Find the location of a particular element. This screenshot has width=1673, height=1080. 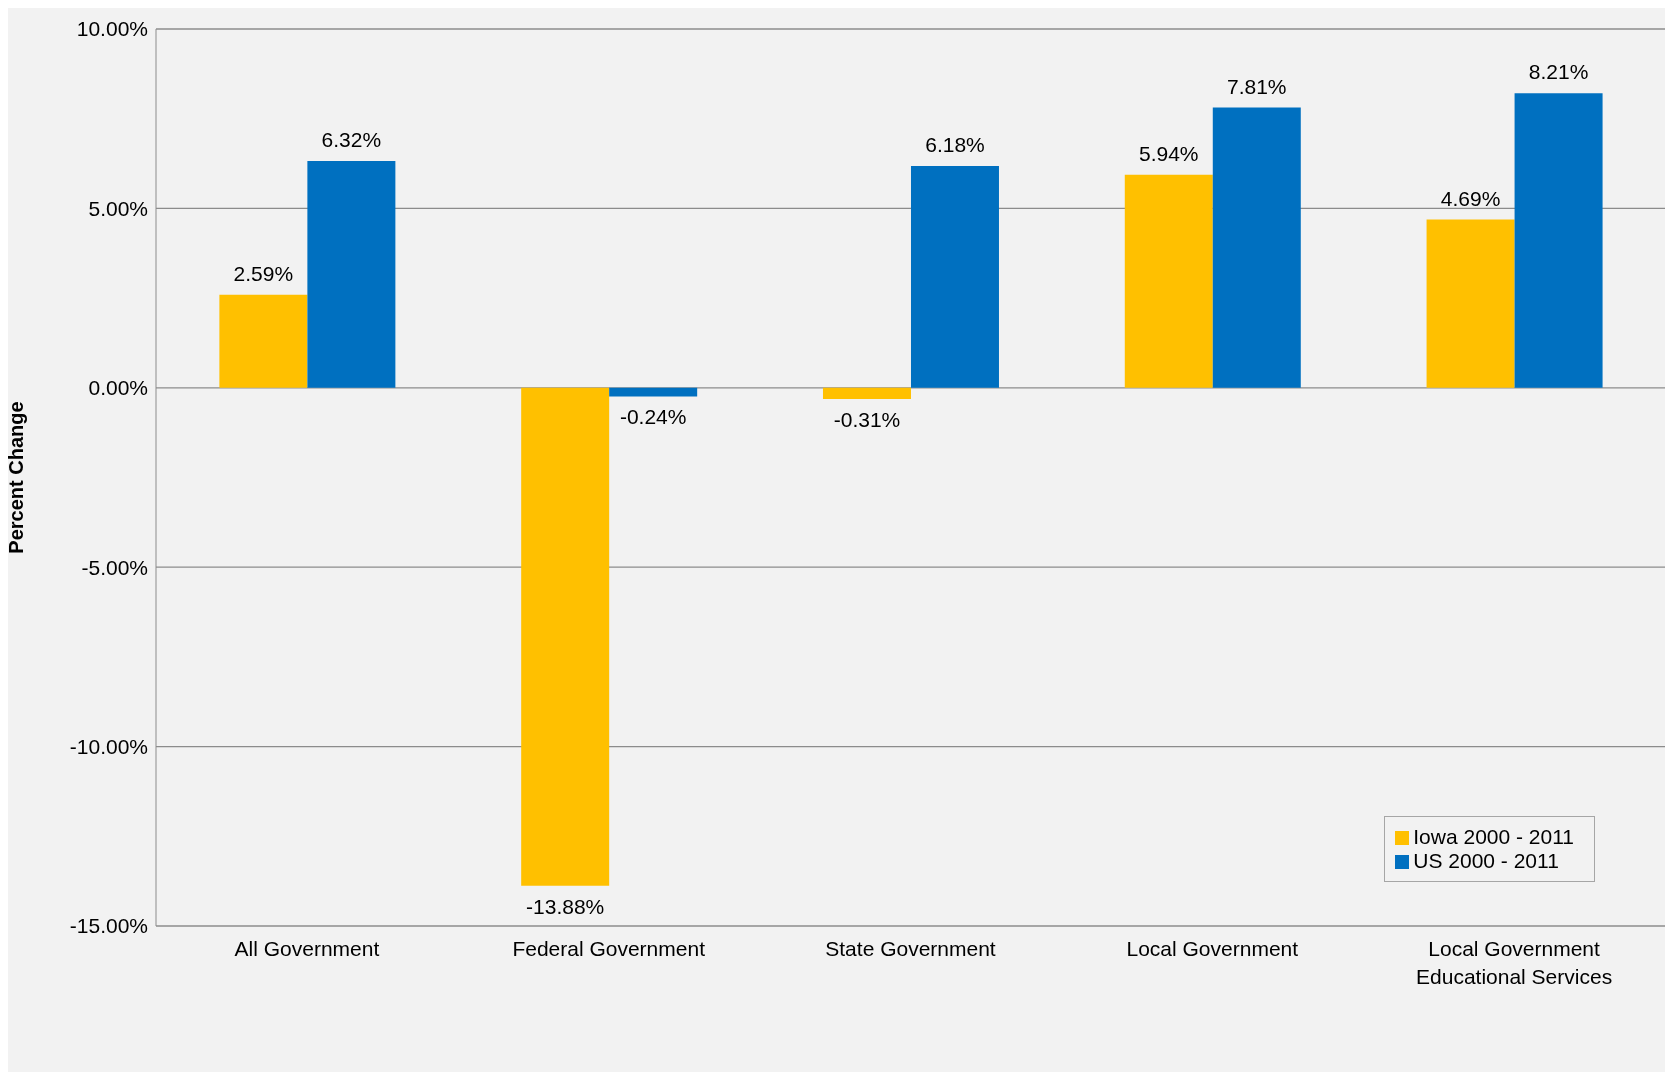

x-tick-label: Federal Government is located at coordinates (609, 948).